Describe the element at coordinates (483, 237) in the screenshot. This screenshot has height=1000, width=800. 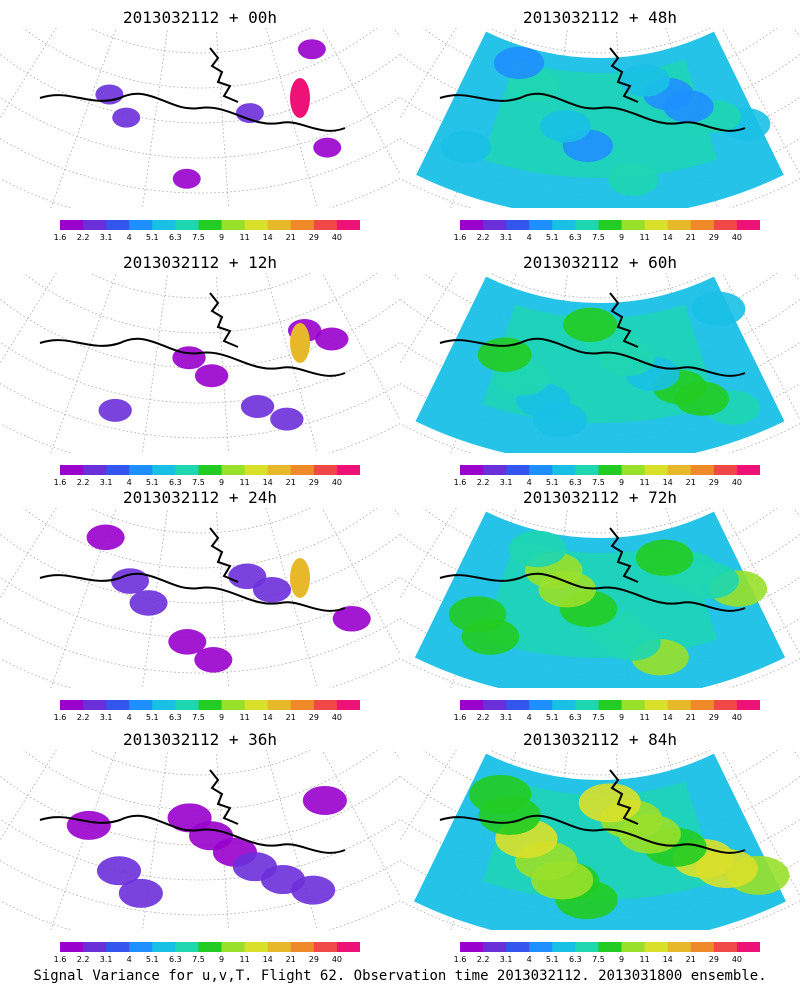
I see `colorbar-tick-label: 2.2` at that location.